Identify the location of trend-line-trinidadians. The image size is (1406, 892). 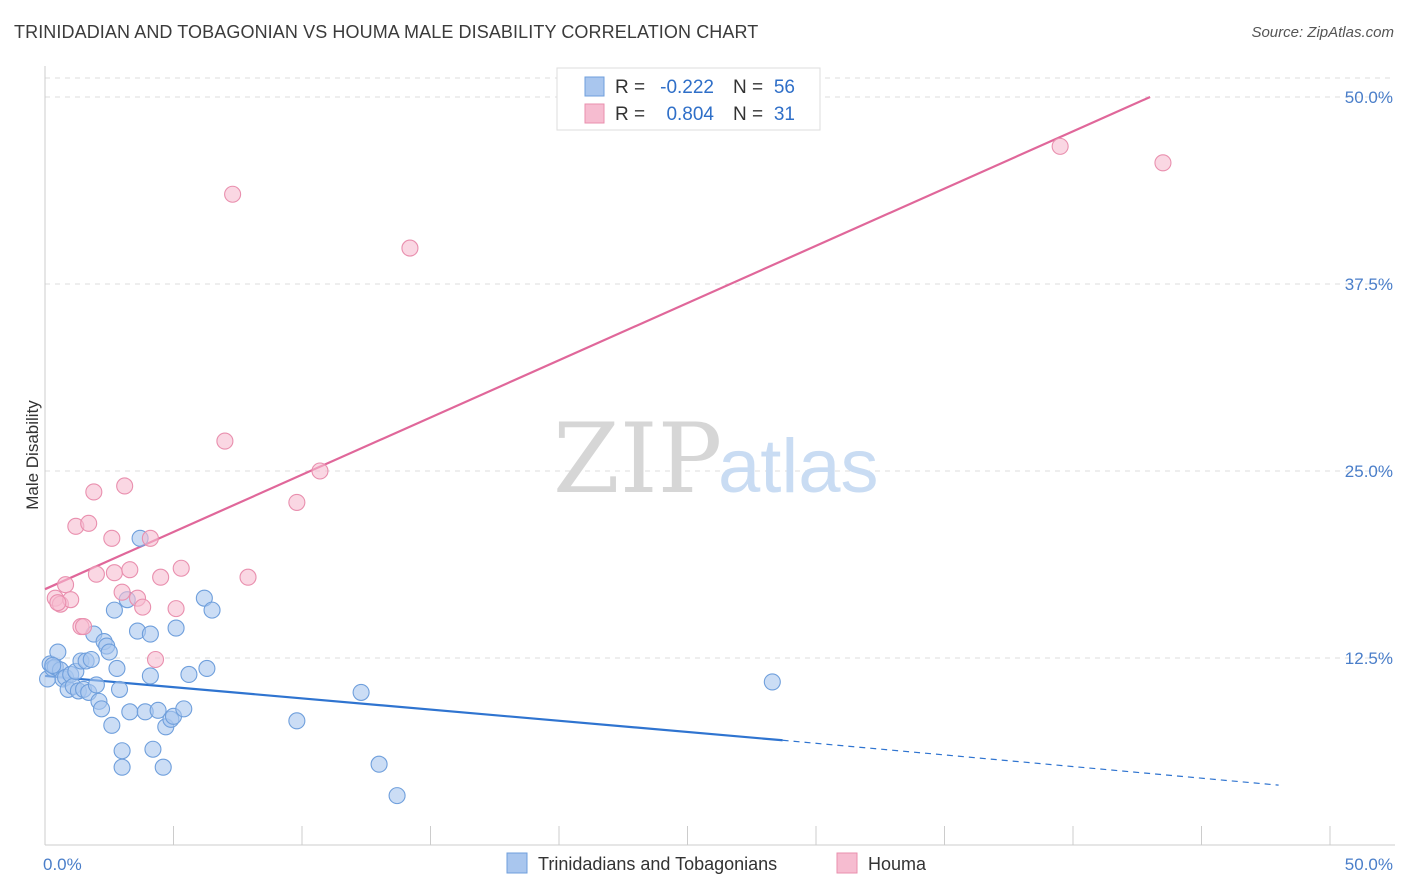
(413, 708).